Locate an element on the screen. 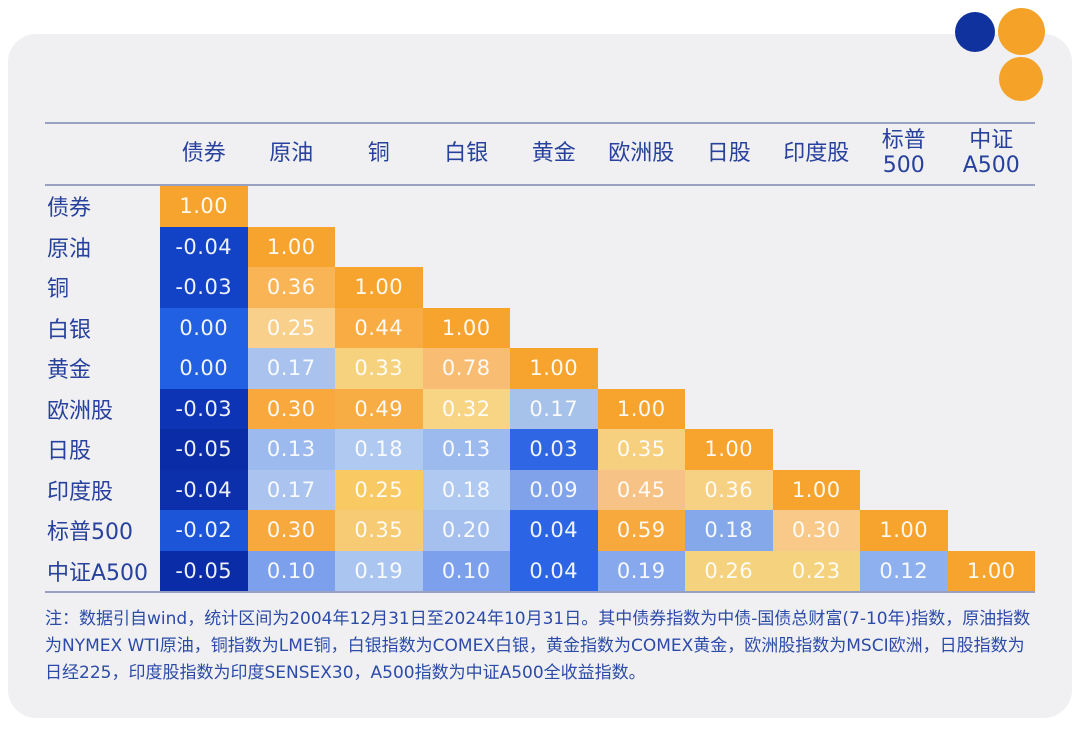  matrix-cell: 0.10 is located at coordinates (291, 570).